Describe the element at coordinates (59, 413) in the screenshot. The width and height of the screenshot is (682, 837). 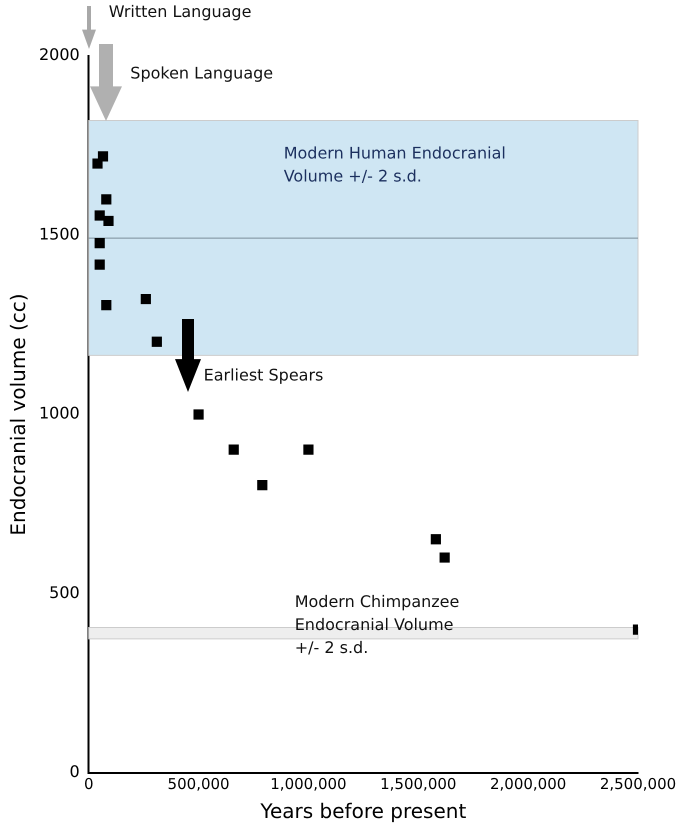
I see `y-tick-label: 1000` at that location.